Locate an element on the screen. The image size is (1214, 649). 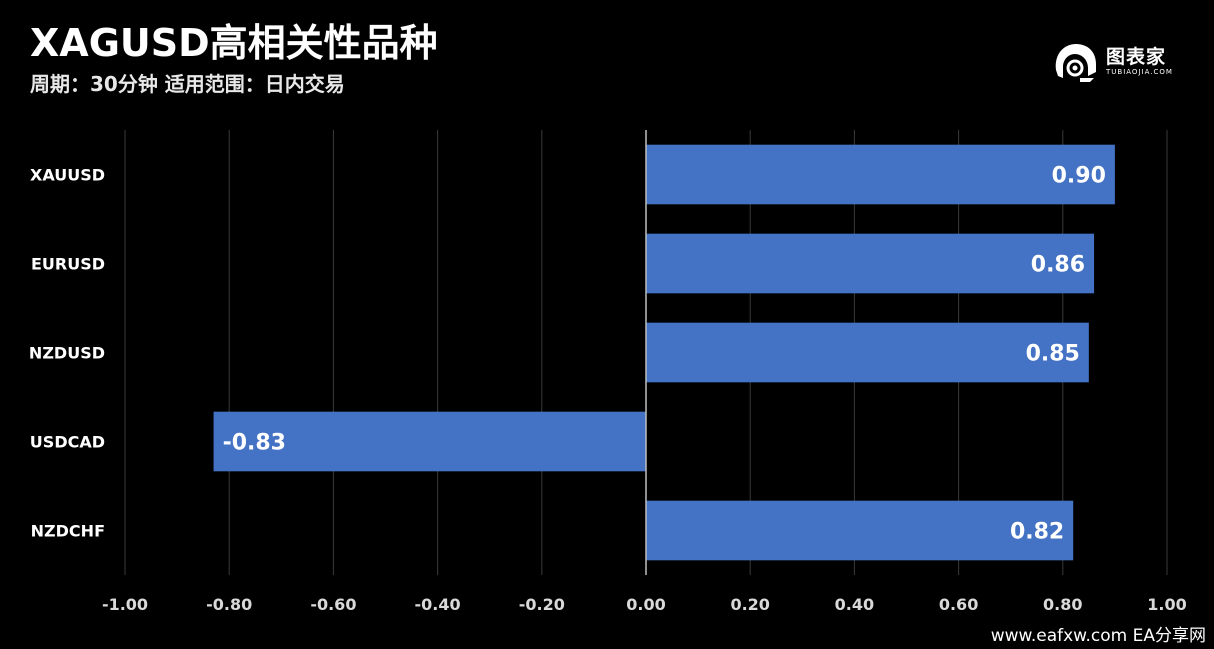
x-tick-label: -0.40 is located at coordinates (438, 604).